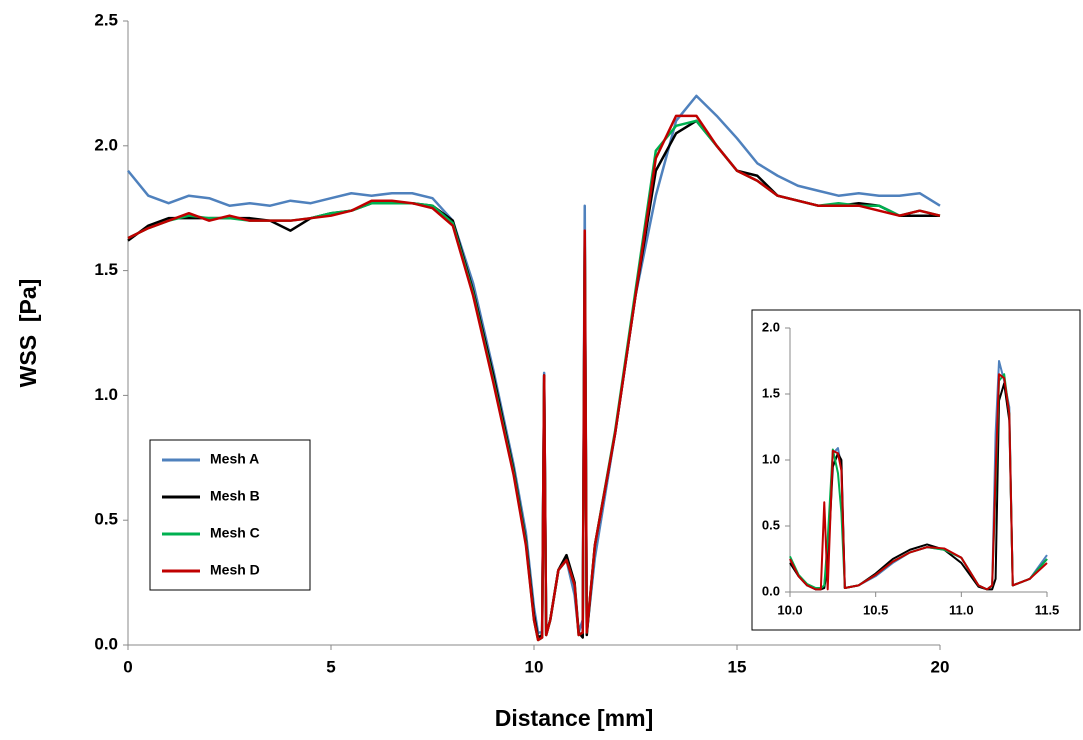  I want to click on x-axis-label: Distance [mm], so click(574, 718).